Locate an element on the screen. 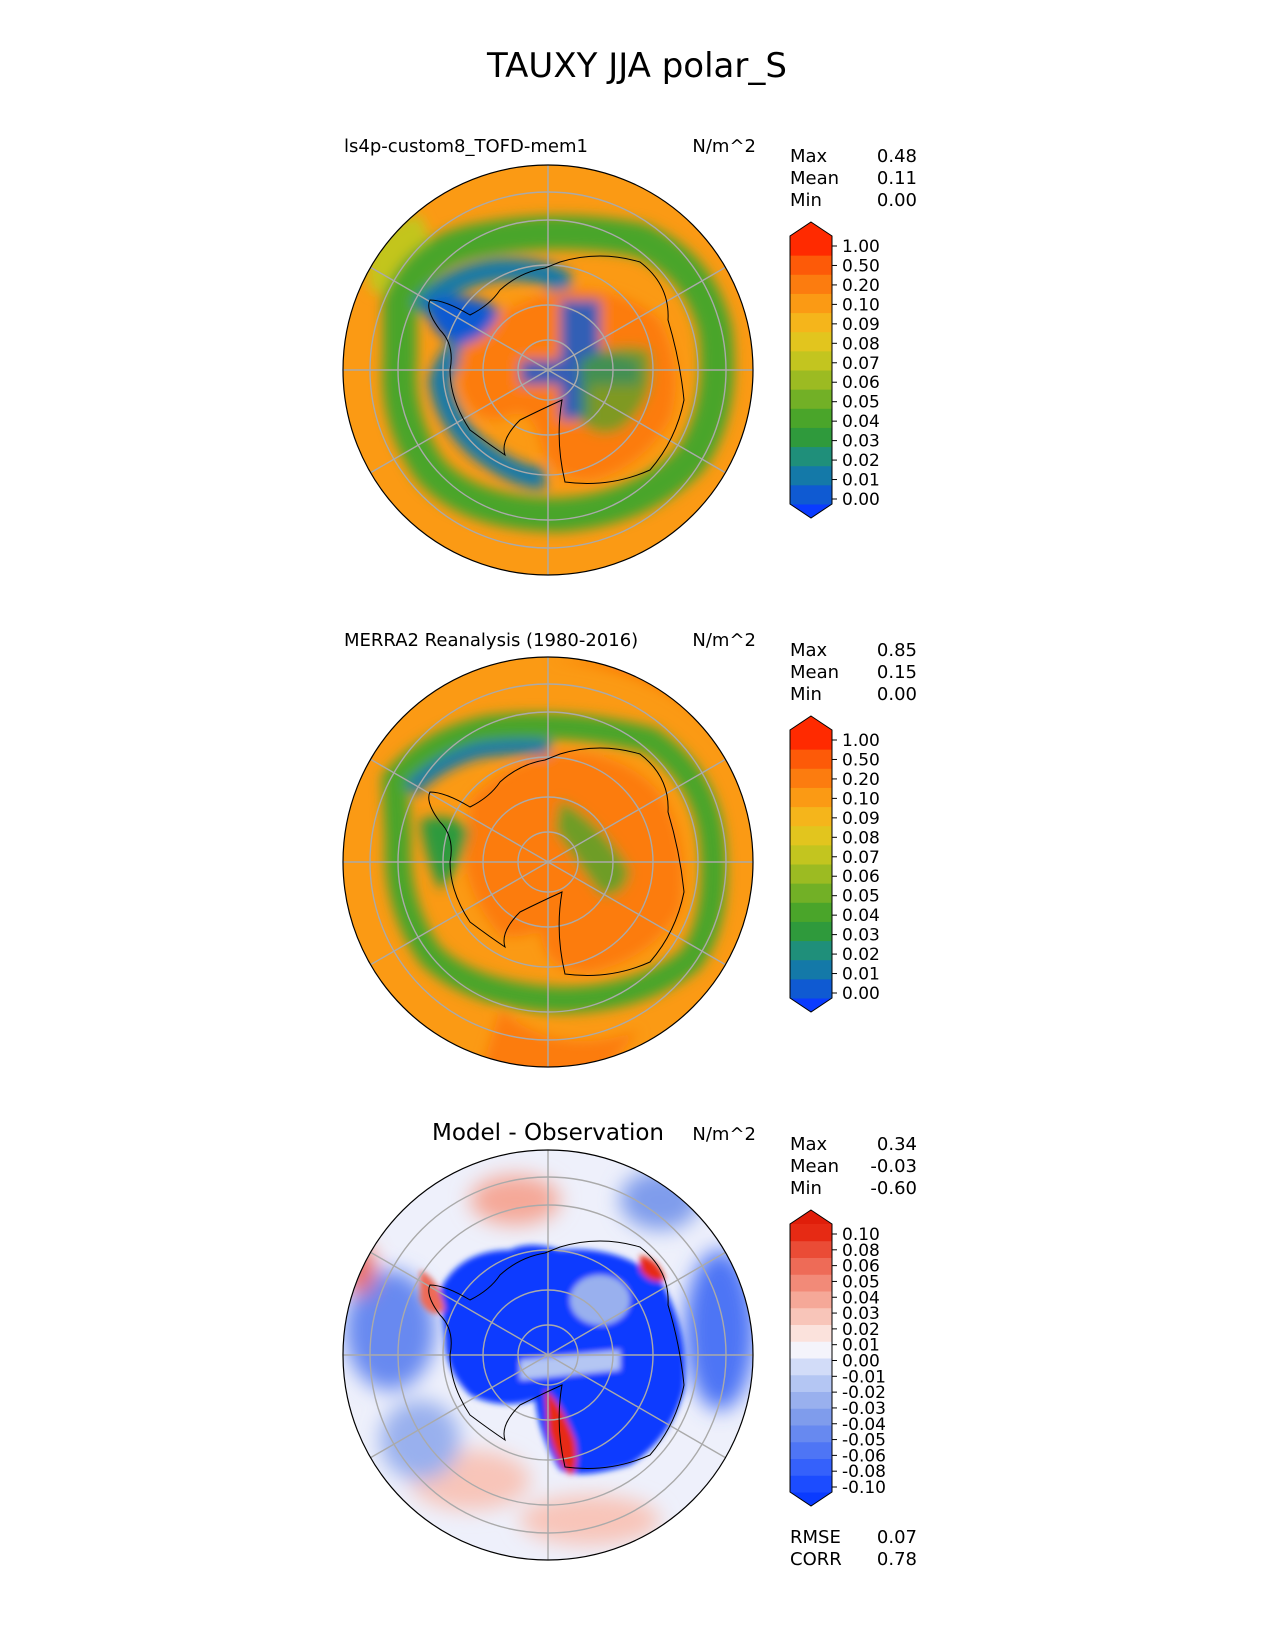 The height and width of the screenshot is (1650, 1275). stat-max-value: 0.48 is located at coordinates (897, 156).